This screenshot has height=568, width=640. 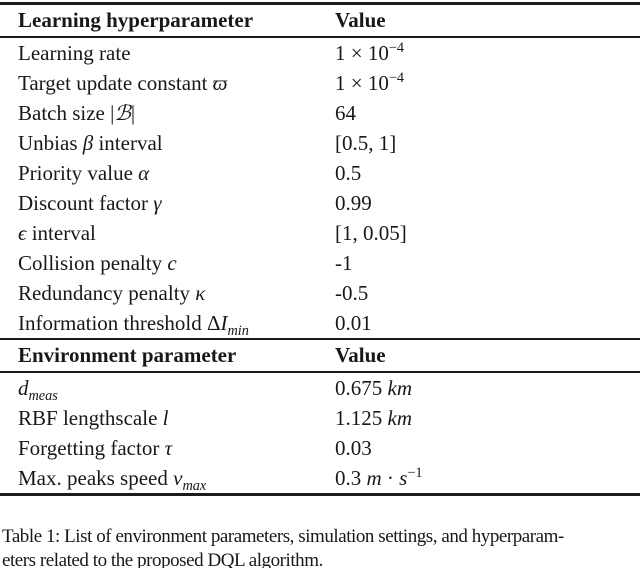 I want to click on param-cell: Information threshold ΔImin, so click(x=133, y=325).